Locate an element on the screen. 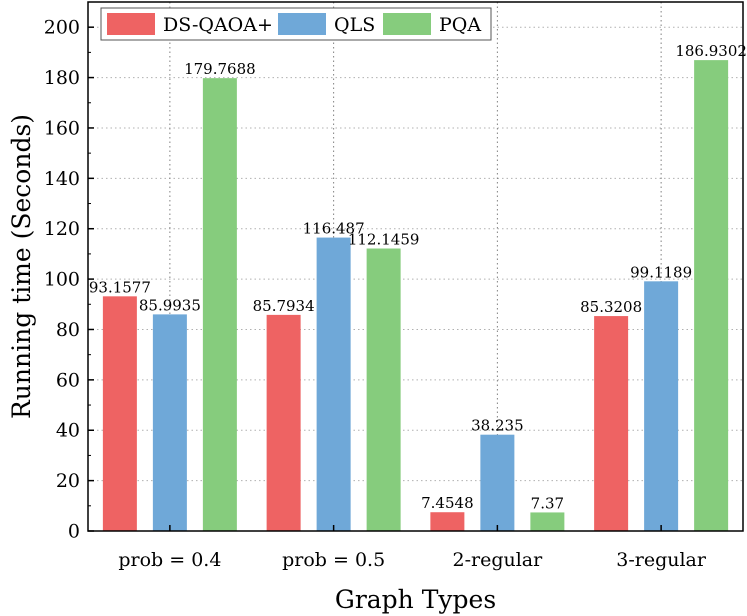  legend: DS-QAOA+ QLS PQA is located at coordinates (296, 24).